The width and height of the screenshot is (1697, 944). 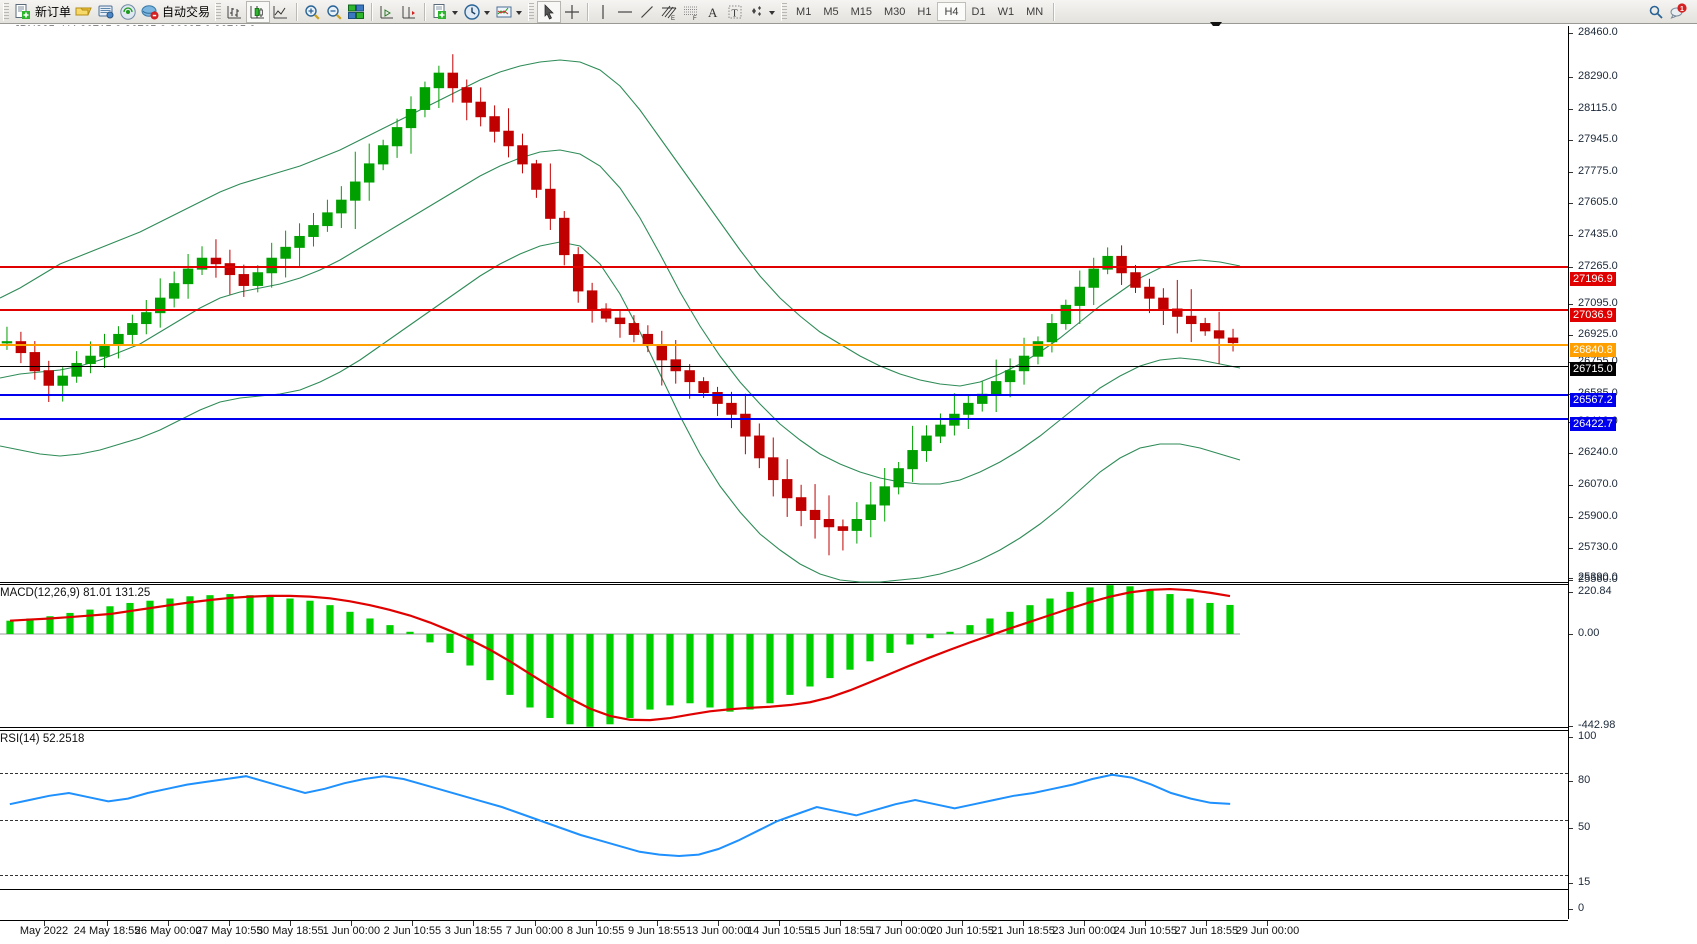 What do you see at coordinates (106, 12) in the screenshot?
I see `terminal-button` at bounding box center [106, 12].